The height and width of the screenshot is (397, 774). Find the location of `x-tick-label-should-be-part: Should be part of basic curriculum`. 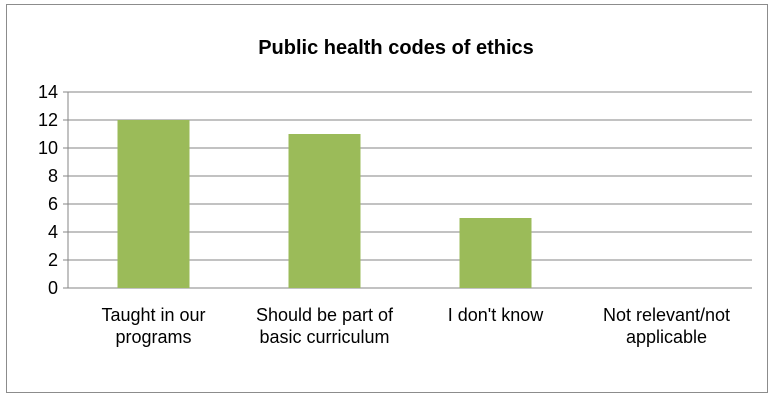

x-tick-label-should-be-part: Should be part of basic curriculum is located at coordinates (324, 326).